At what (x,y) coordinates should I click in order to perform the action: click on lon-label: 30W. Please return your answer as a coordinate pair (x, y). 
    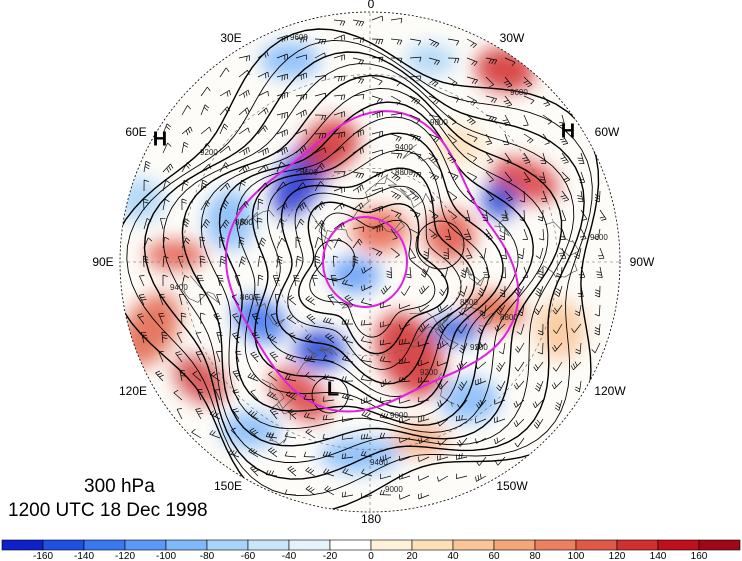
    Looking at the image, I should click on (512, 38).